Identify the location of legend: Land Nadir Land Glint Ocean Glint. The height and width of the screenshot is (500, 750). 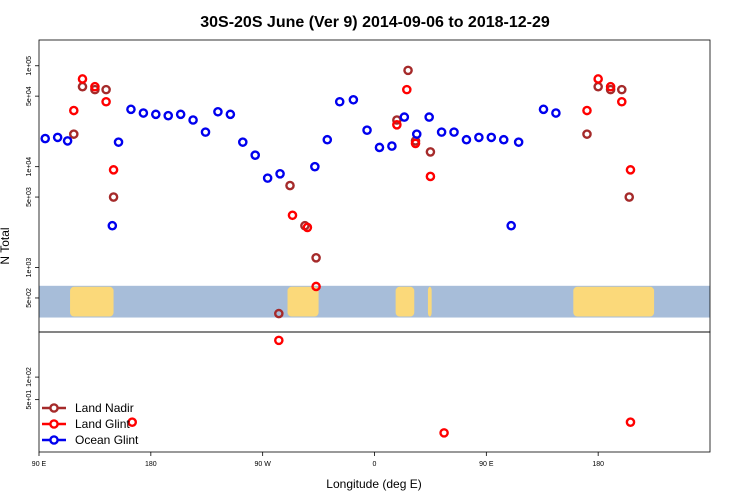
(90, 424).